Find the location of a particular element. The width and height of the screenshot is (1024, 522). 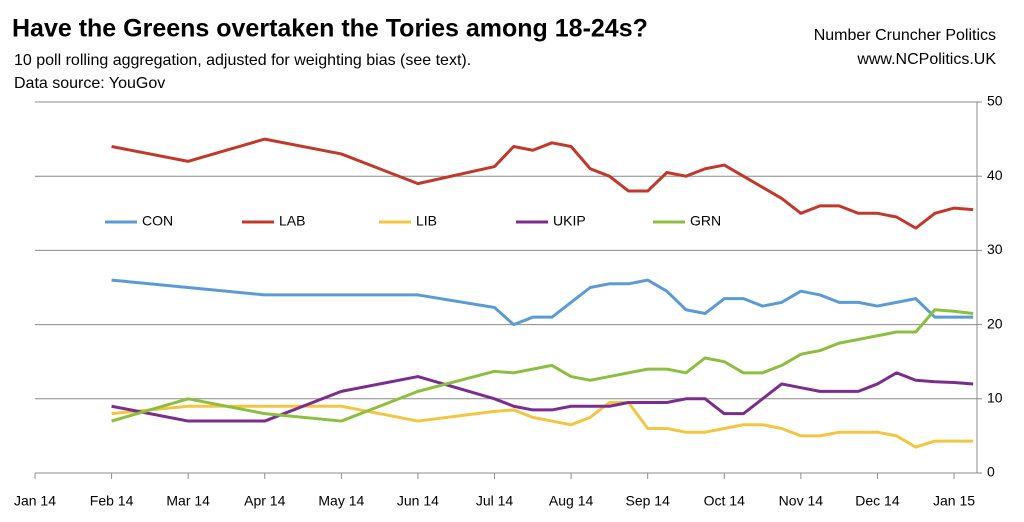

y-tick-label: 20 is located at coordinates (995, 323).